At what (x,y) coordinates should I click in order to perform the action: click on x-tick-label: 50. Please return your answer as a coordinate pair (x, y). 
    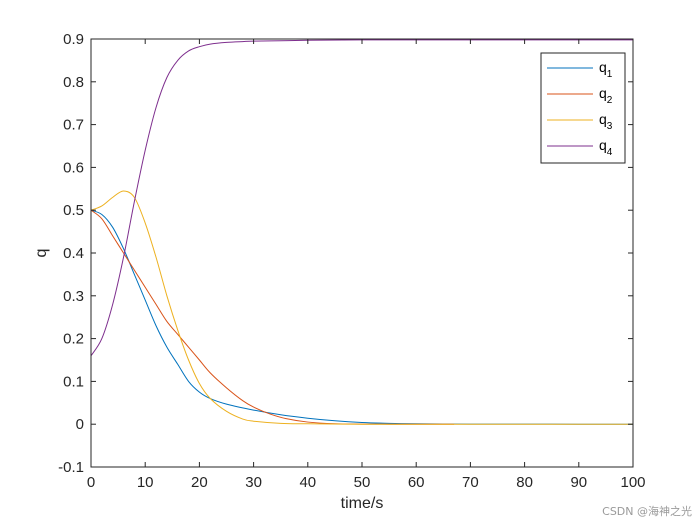
    Looking at the image, I should click on (362, 482).